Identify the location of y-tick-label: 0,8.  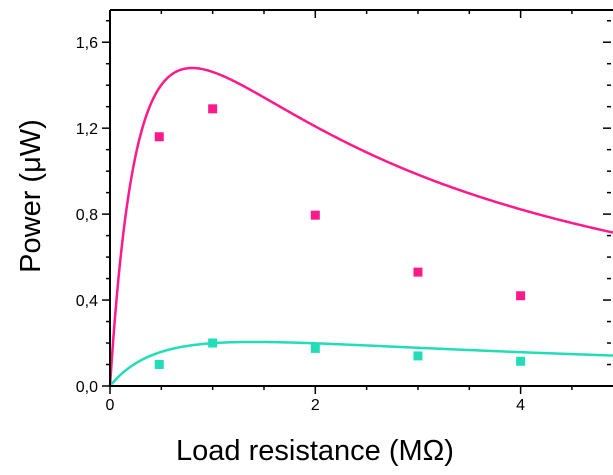
(87, 215).